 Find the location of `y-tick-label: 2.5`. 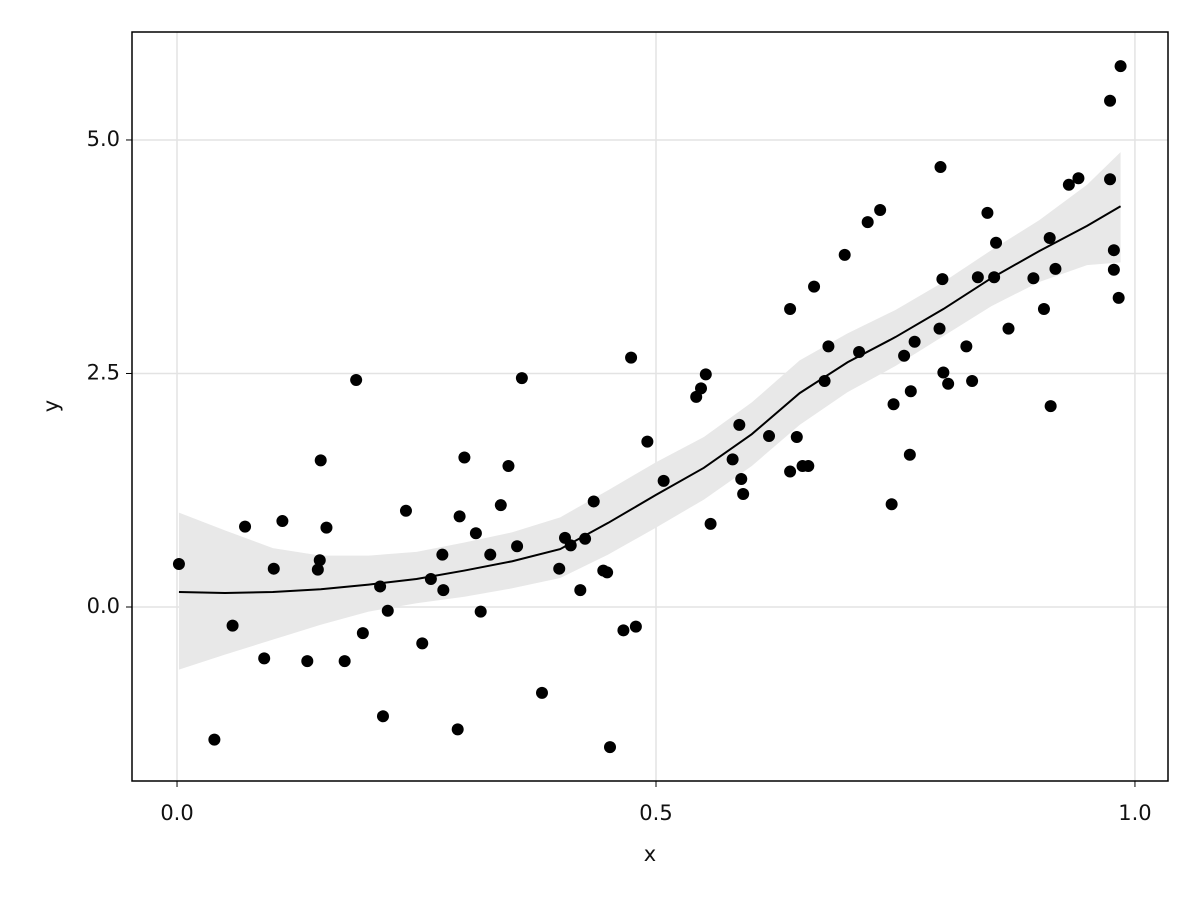

y-tick-label: 2.5 is located at coordinates (103, 372).